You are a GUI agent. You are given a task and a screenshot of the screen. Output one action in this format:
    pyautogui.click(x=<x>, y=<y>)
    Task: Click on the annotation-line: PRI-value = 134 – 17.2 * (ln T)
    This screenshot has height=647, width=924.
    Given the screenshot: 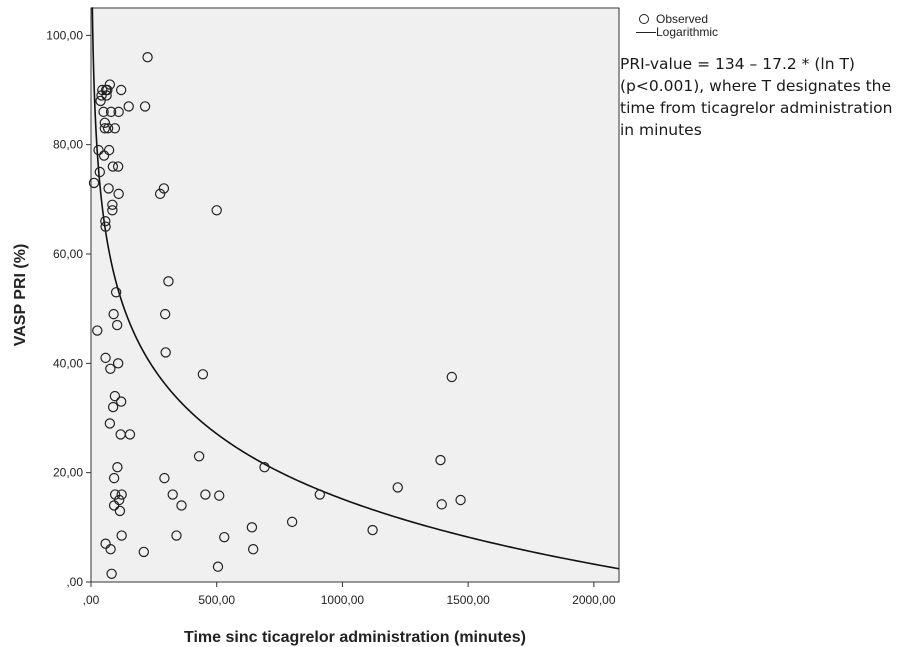 What is the action you would take?
    pyautogui.click(x=737, y=64)
    